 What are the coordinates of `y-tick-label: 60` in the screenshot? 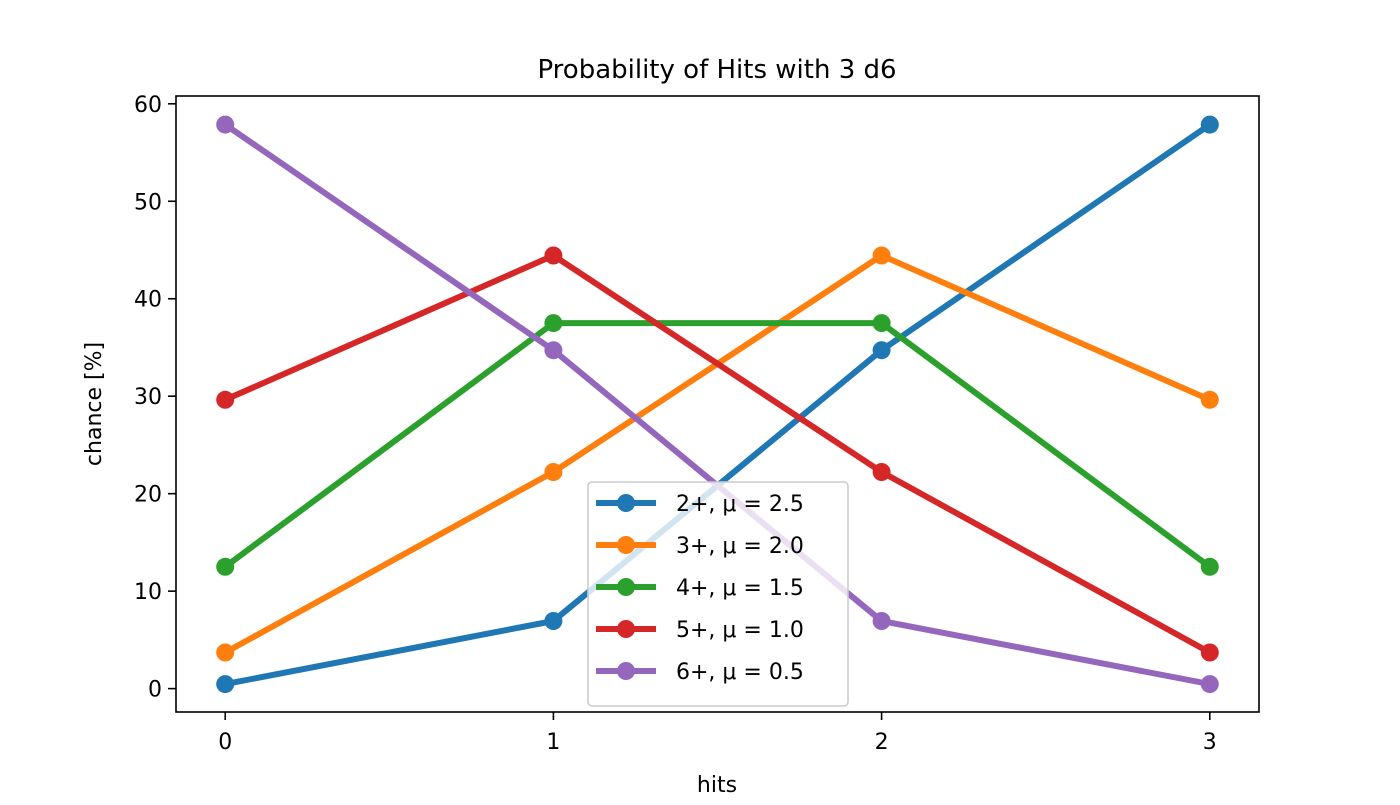 It's located at (148, 105).